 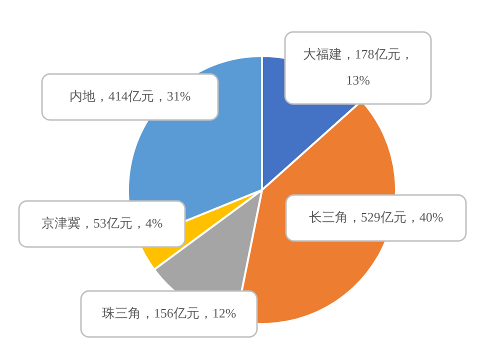 What do you see at coordinates (376, 216) in the screenshot?
I see `slice-label: 长三角，529亿元，40%` at bounding box center [376, 216].